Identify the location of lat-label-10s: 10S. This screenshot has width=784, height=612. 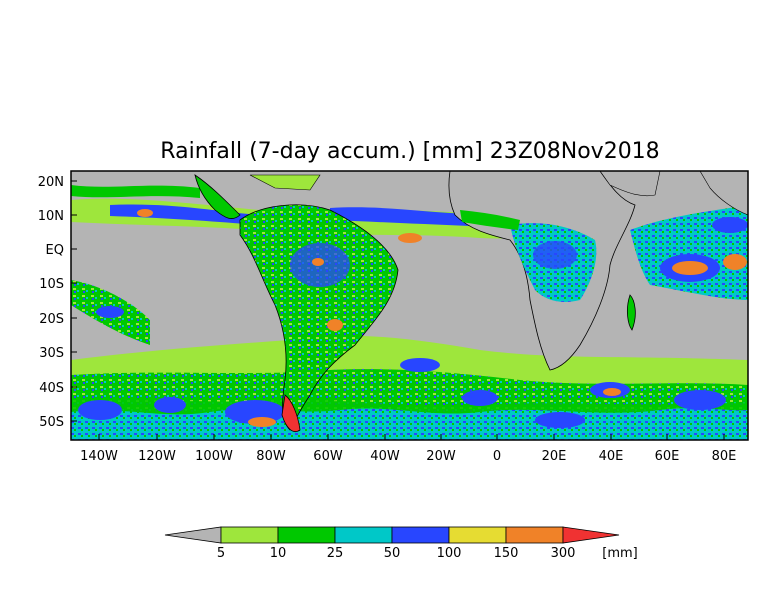
(51, 284).